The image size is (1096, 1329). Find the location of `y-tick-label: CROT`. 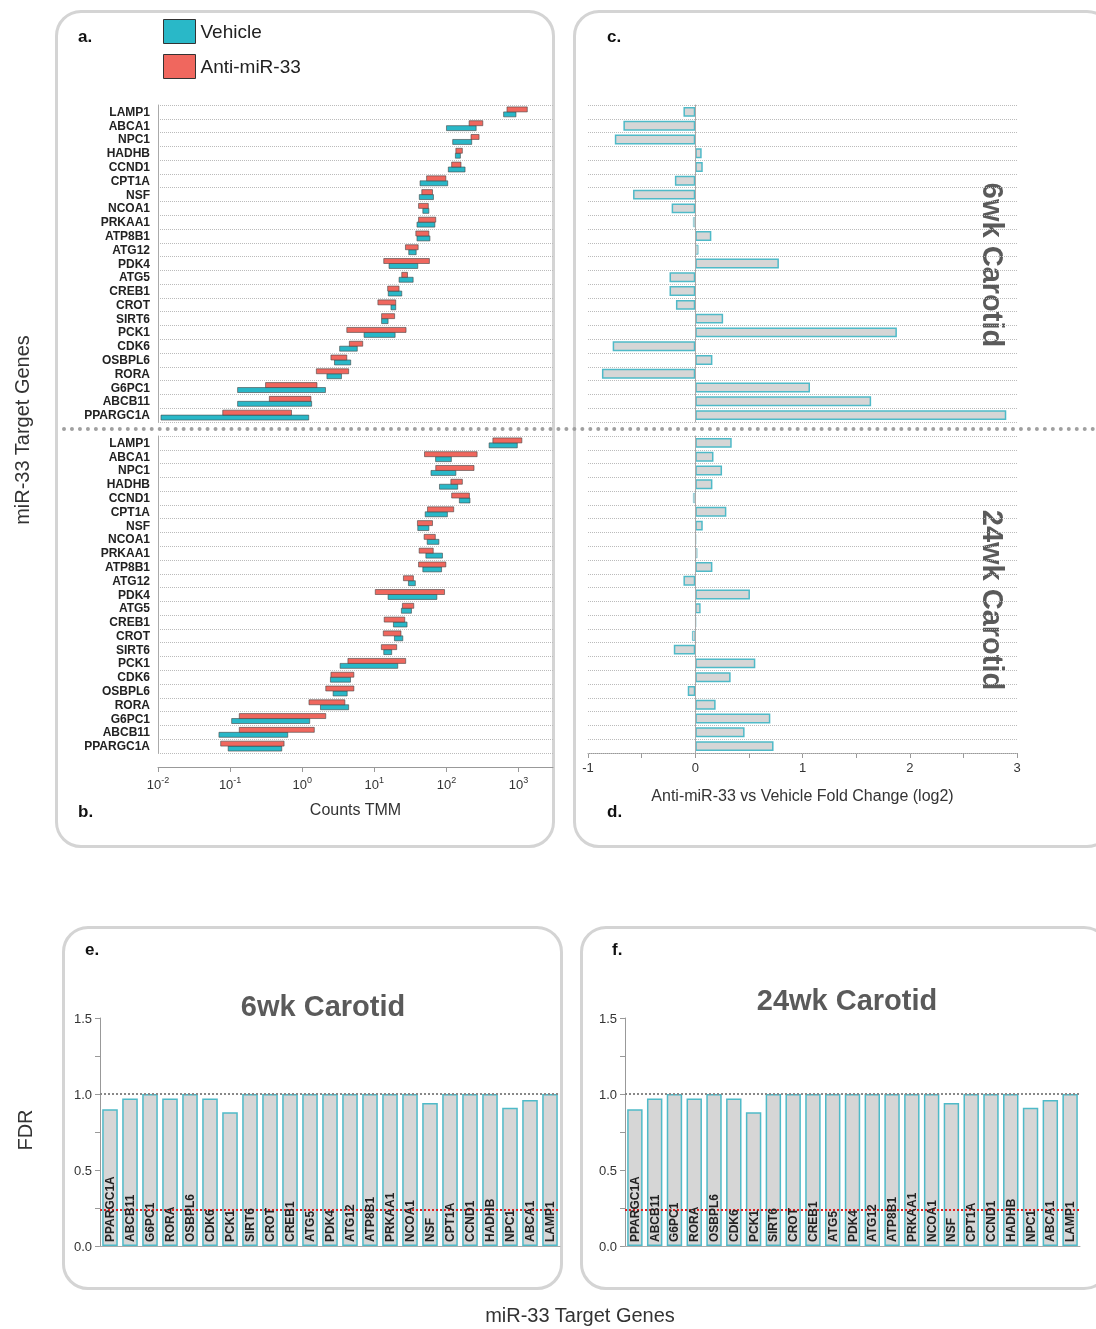

y-tick-label: CROT is located at coordinates (133, 304).